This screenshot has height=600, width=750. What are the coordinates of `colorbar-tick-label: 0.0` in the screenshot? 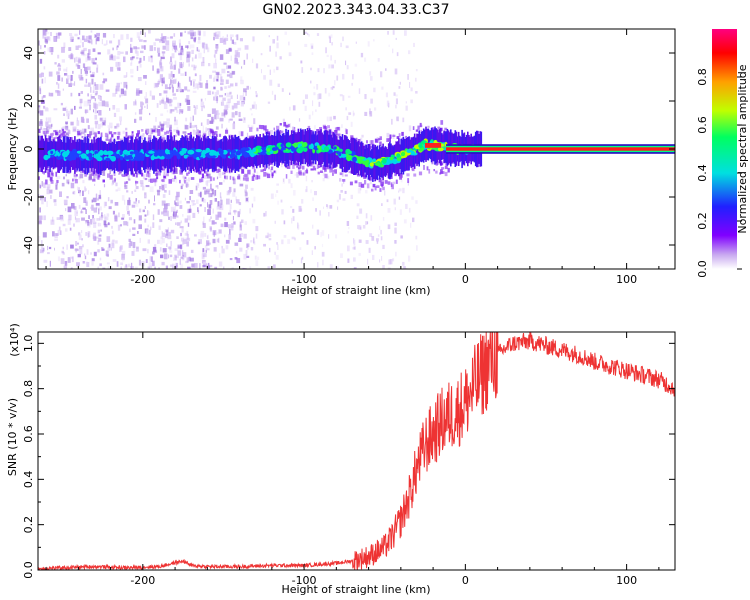 It's located at (702, 269).